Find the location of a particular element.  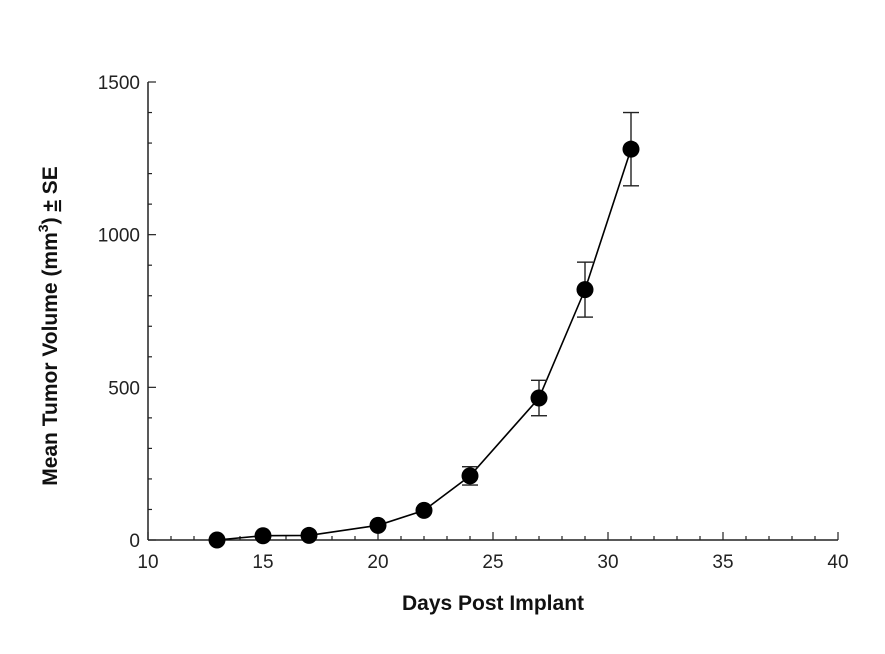

x-tick-label: 10 is located at coordinates (147, 562).